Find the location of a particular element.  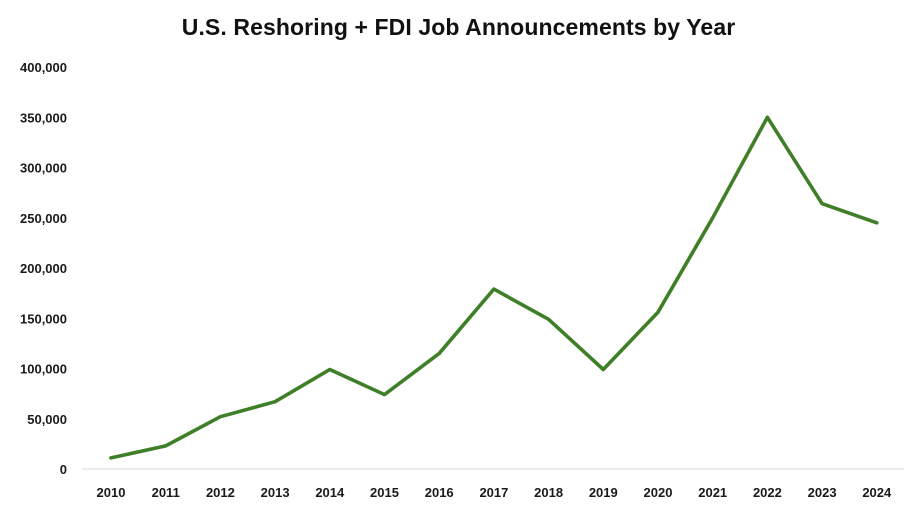

x-tick-label: 2013 is located at coordinates (275, 492).